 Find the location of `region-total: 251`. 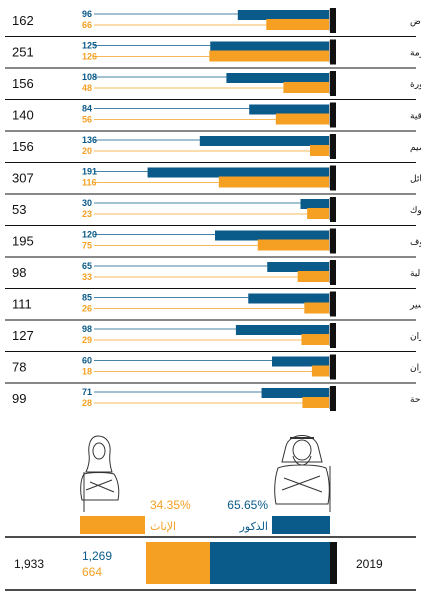

region-total: 251 is located at coordinates (23, 52).